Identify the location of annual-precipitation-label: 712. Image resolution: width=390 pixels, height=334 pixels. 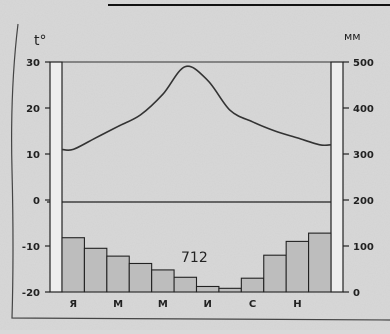
(194, 258).